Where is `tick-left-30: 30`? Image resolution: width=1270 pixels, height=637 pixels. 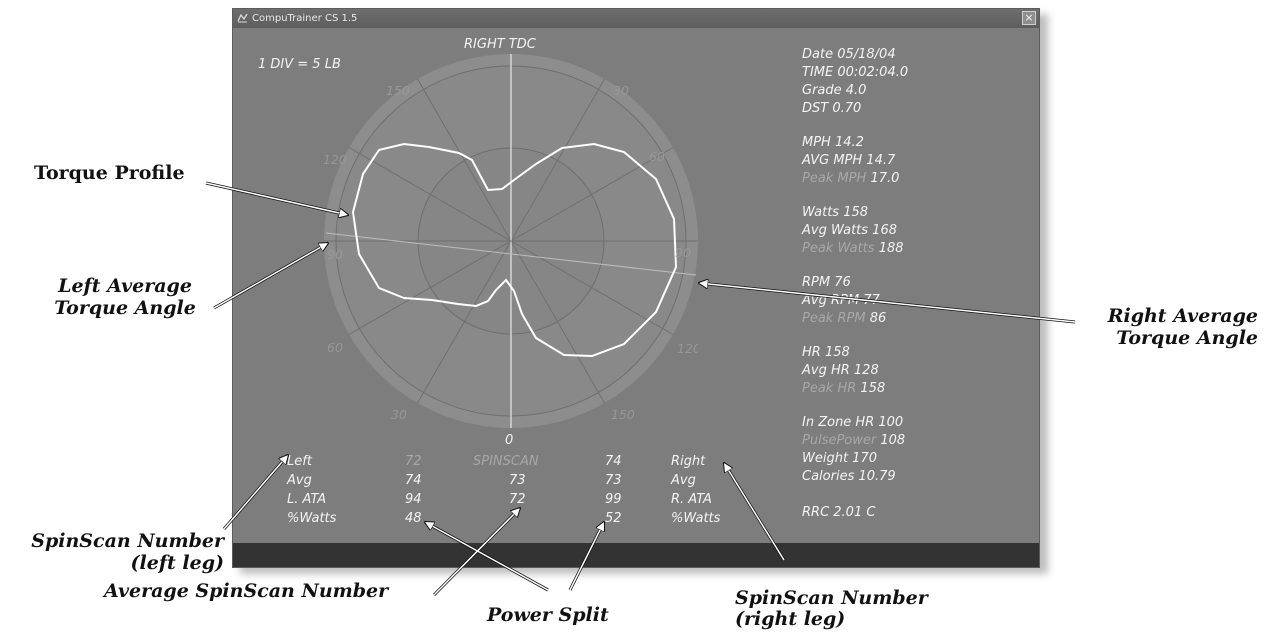
tick-left-30: 30 is located at coordinates (399, 414).